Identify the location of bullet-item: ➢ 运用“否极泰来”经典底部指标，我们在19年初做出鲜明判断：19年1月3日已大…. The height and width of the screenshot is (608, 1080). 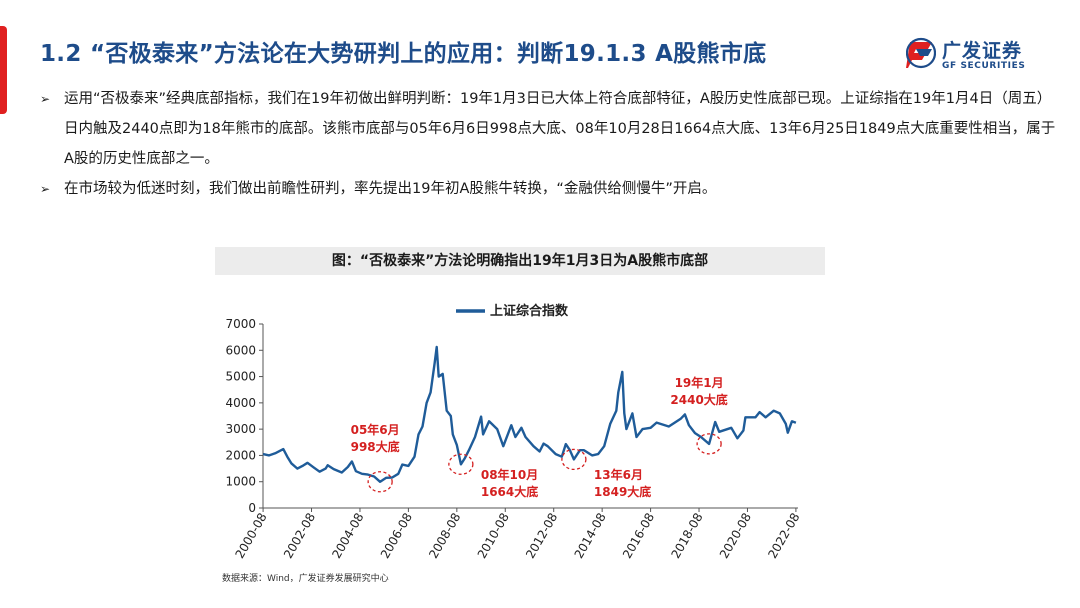
(550, 129).